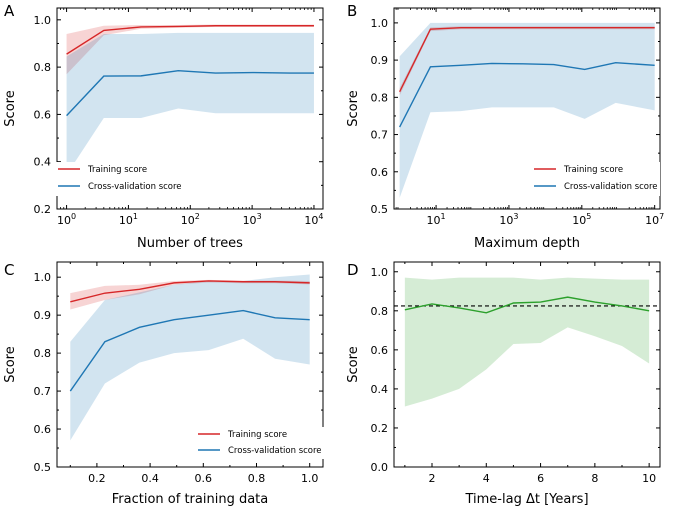  What do you see at coordinates (649, 478) in the screenshot?
I see `tick-label: 10` at bounding box center [649, 478].